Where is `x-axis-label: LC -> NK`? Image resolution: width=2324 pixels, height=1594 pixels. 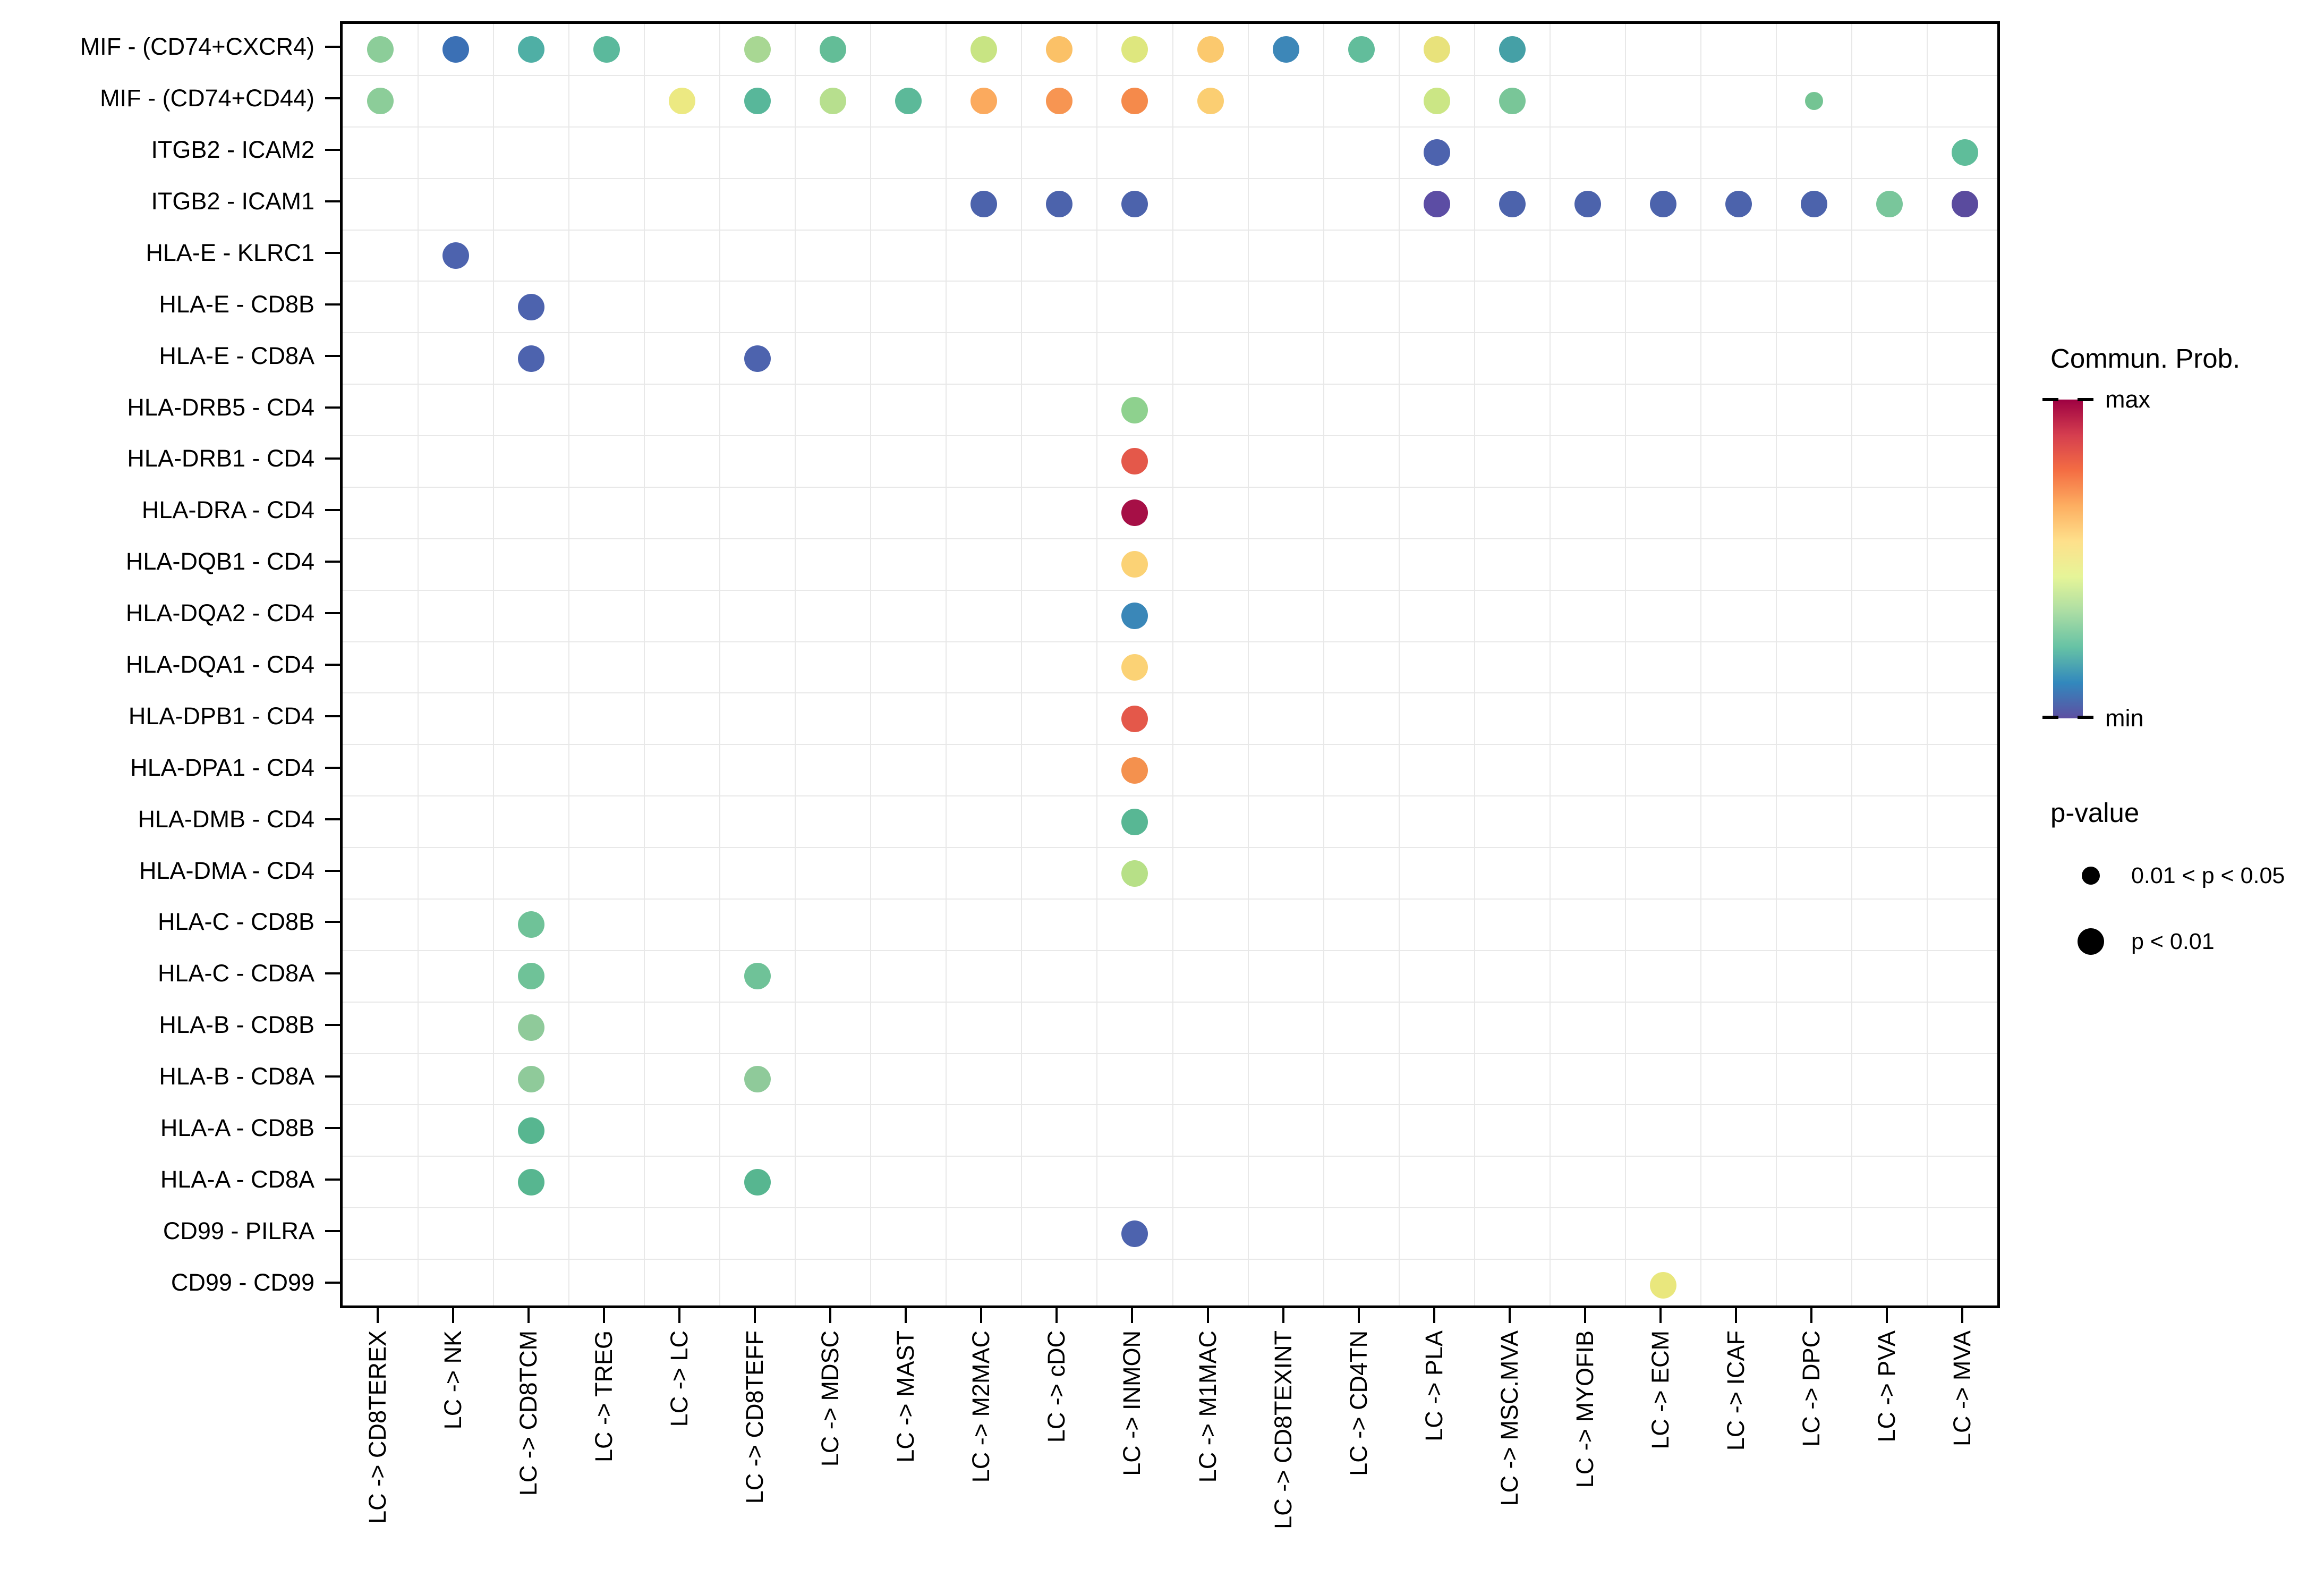
x-axis-label: LC -> NK is located at coordinates (453, 1380).